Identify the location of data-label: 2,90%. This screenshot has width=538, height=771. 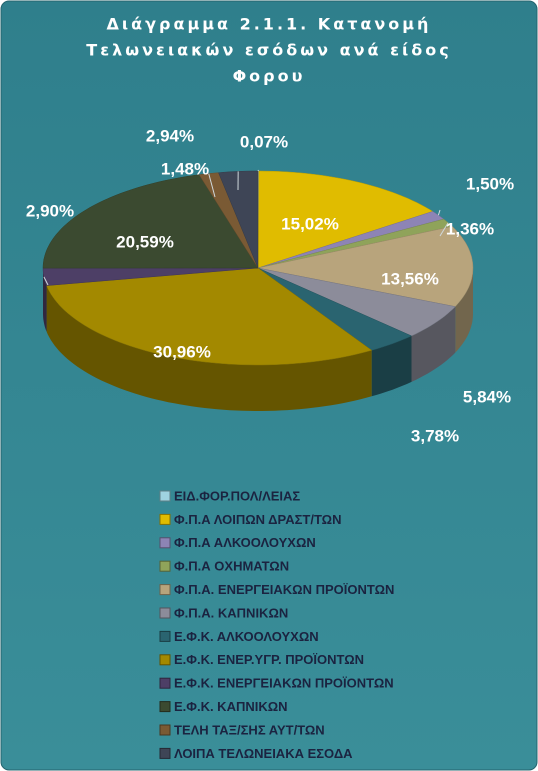
(50, 210).